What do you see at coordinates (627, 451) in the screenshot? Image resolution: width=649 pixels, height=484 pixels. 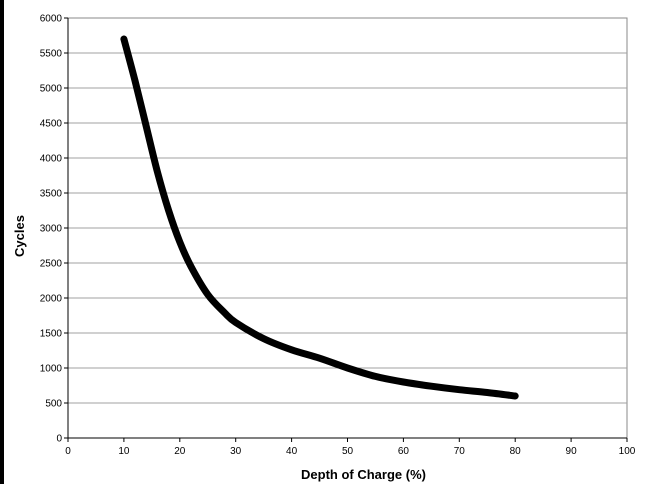 I see `x-tick-label: 100` at bounding box center [627, 451].